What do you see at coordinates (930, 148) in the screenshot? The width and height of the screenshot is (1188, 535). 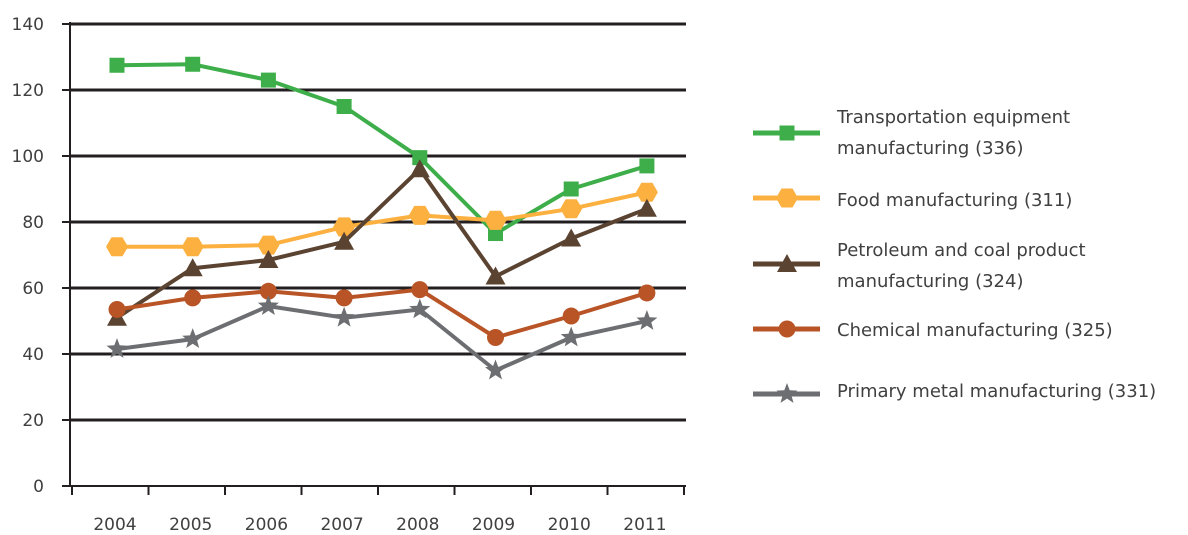 I see `legend-label: manufacturing (336)` at bounding box center [930, 148].